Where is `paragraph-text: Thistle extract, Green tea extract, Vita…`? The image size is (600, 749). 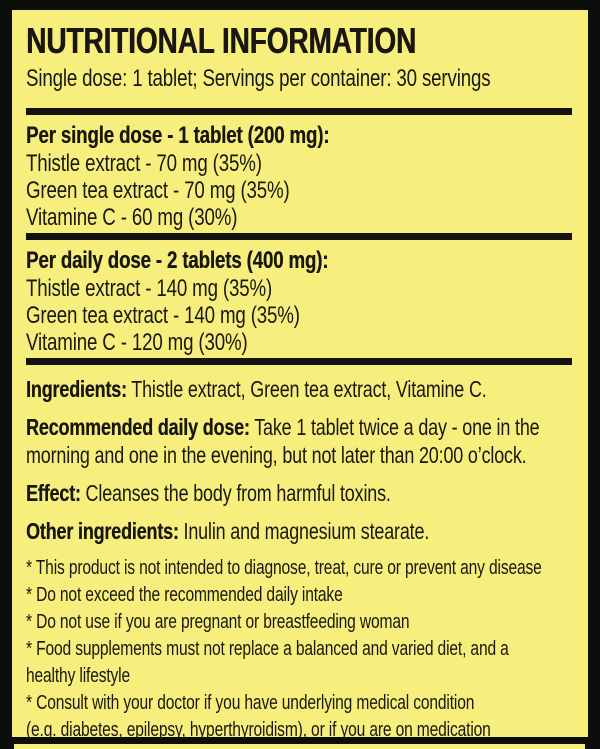
paragraph-text: Thistle extract, Green tea extract, Vita… is located at coordinates (306, 389).